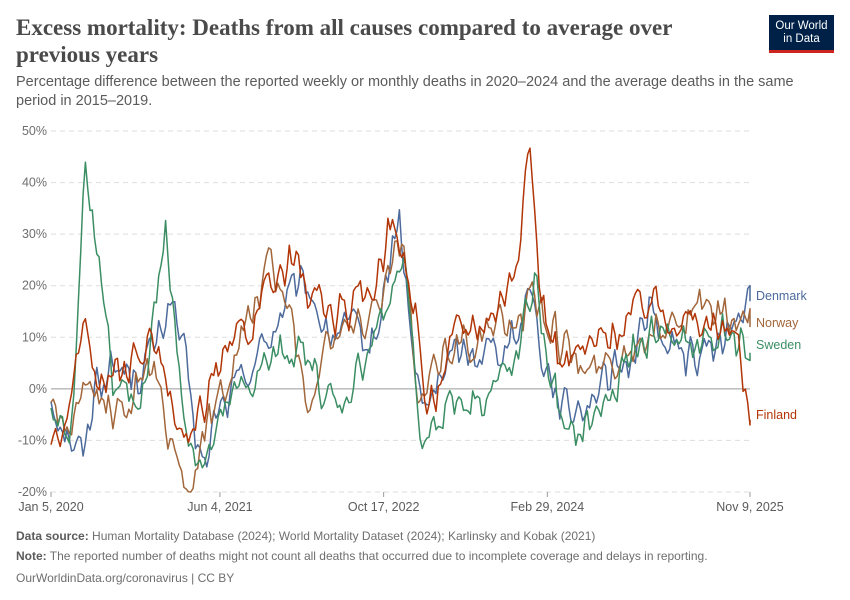 This screenshot has width=850, height=600. I want to click on source-label: Data source:, so click(52, 536).